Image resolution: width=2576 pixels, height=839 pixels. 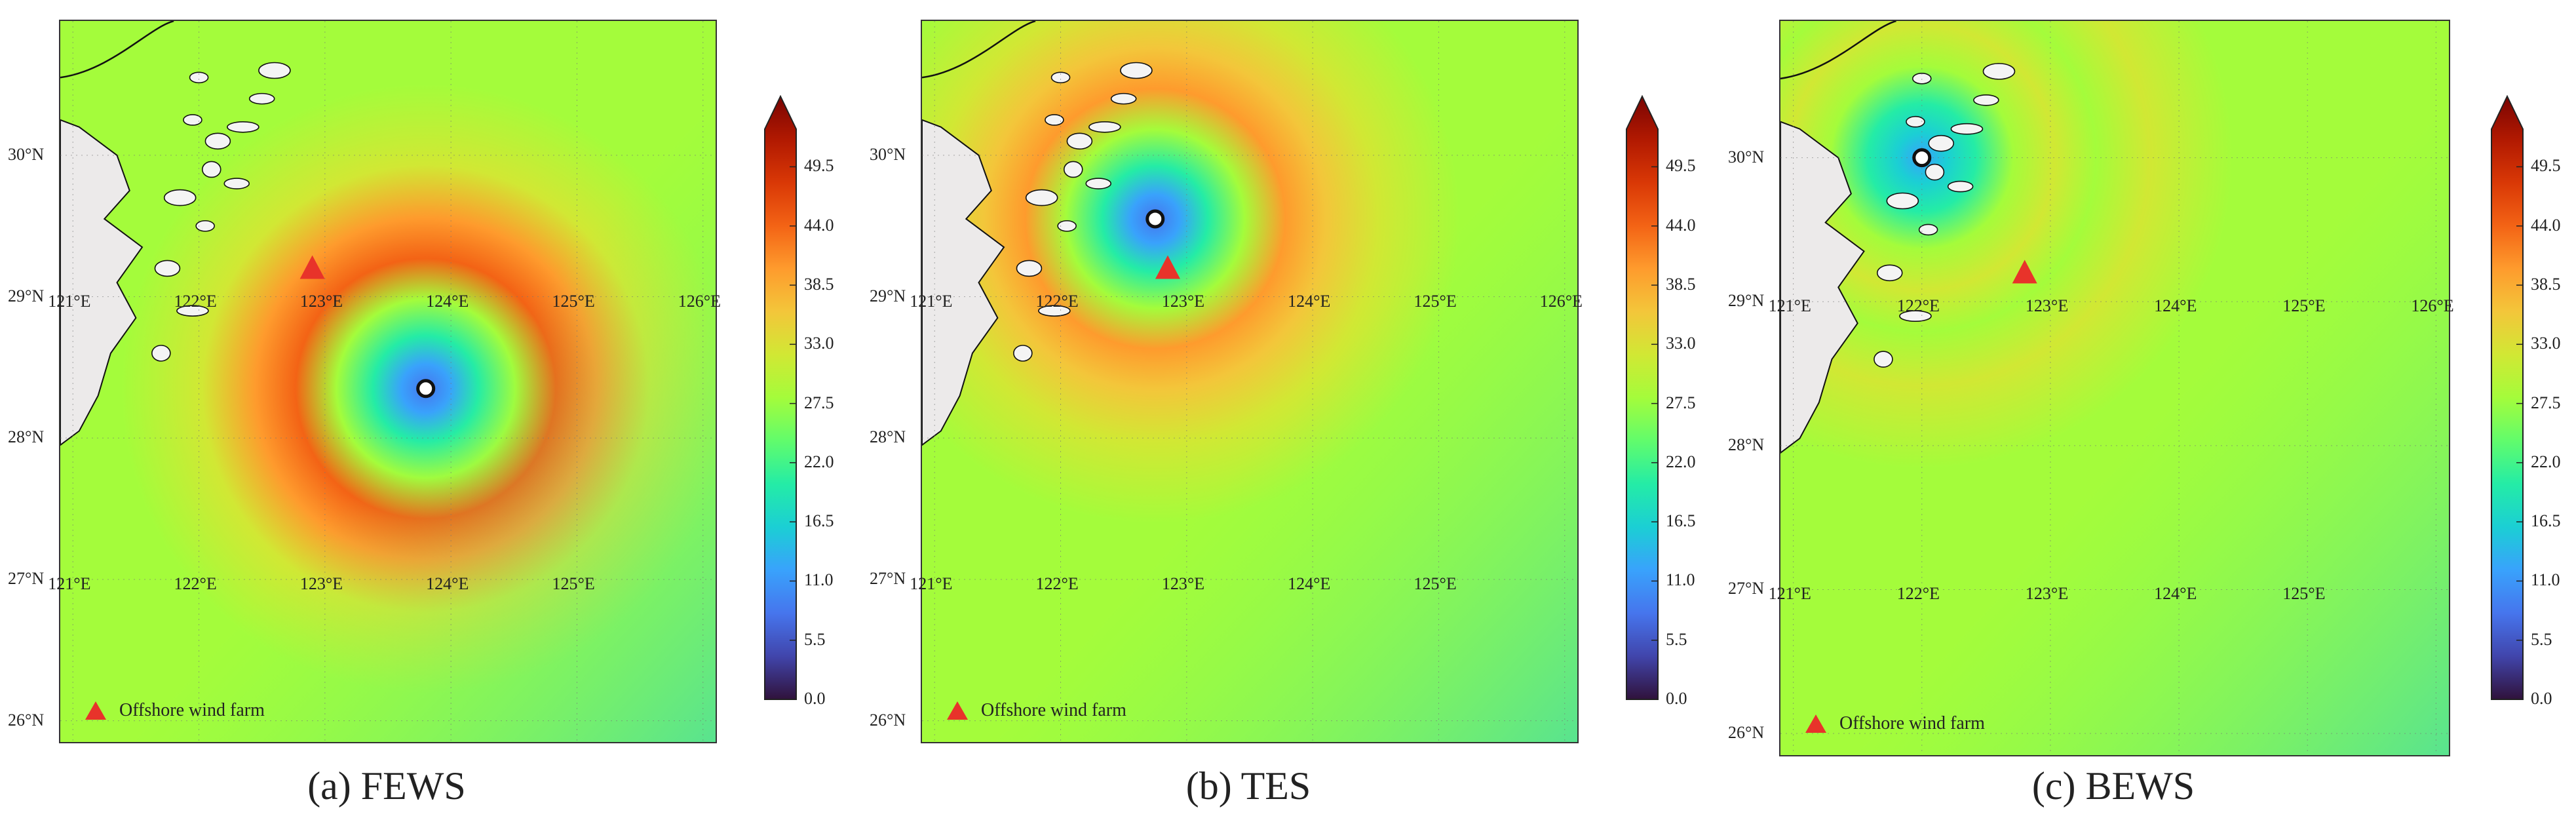 What do you see at coordinates (2432, 306) in the screenshot?
I see `lon-label: 126°E` at bounding box center [2432, 306].